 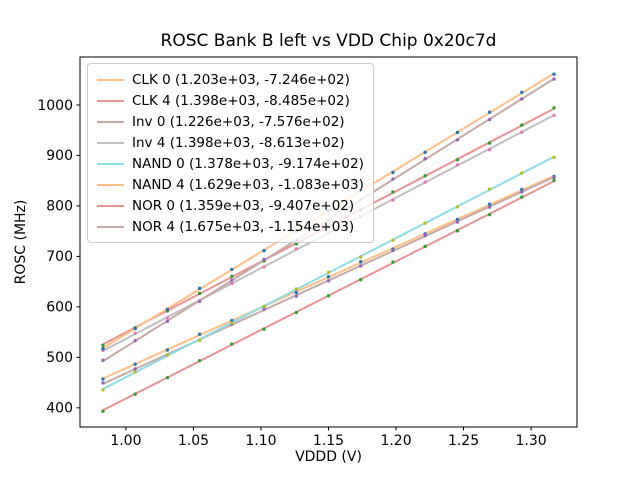 What do you see at coordinates (328, 441) in the screenshot?
I see `x-tick-label: 1.15` at bounding box center [328, 441].